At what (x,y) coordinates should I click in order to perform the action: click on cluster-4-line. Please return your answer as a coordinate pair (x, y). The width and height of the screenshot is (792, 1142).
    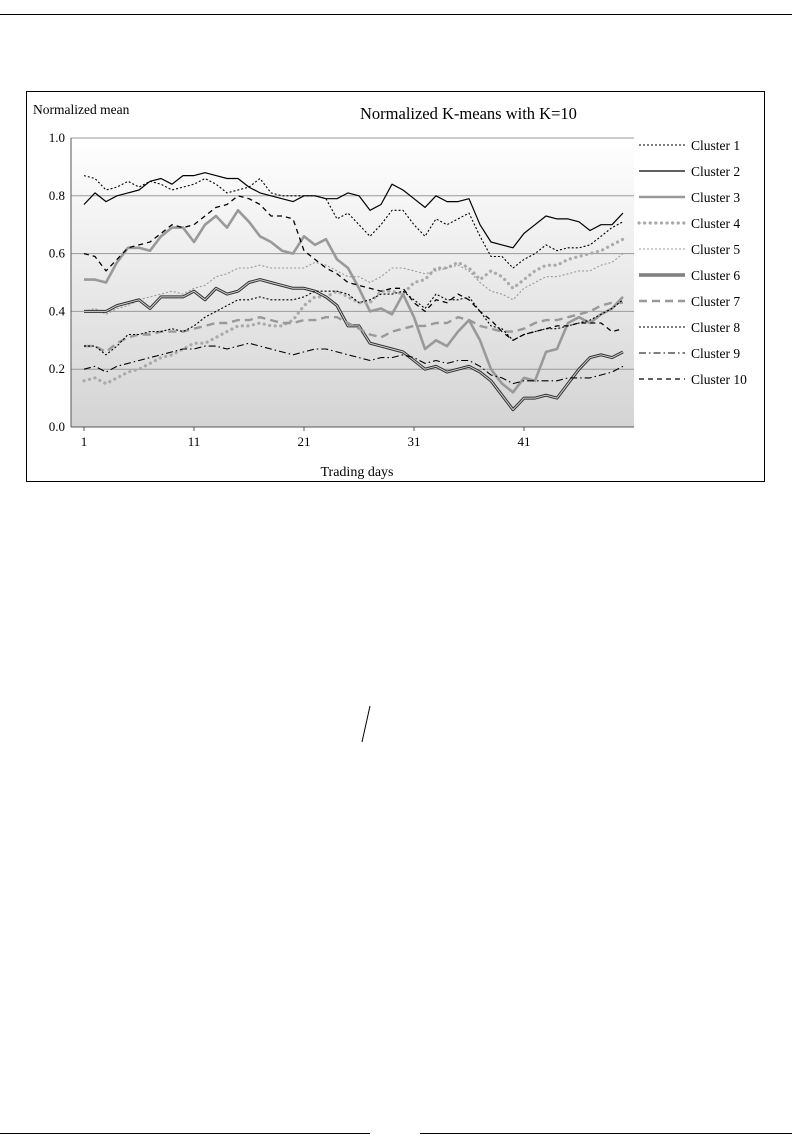
    Looking at the image, I should click on (353, 311).